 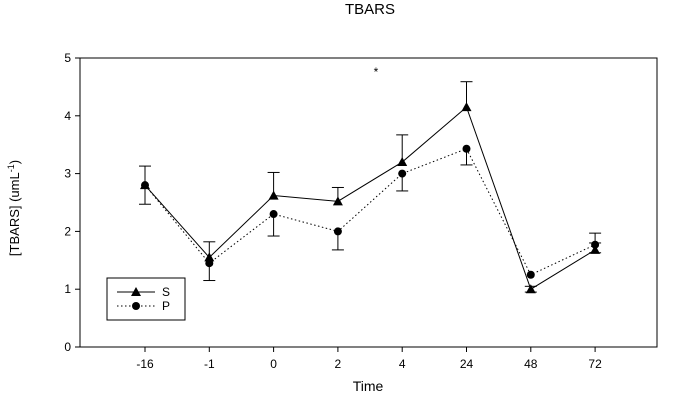 What do you see at coordinates (67, 347) in the screenshot?
I see `y-tick-label: 0` at bounding box center [67, 347].